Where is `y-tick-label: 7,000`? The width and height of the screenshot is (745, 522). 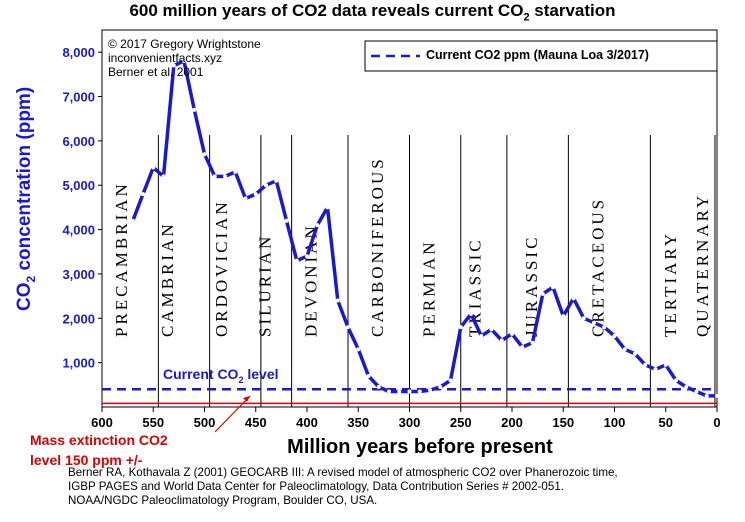 y-tick-label: 7,000 is located at coordinates (78, 97).